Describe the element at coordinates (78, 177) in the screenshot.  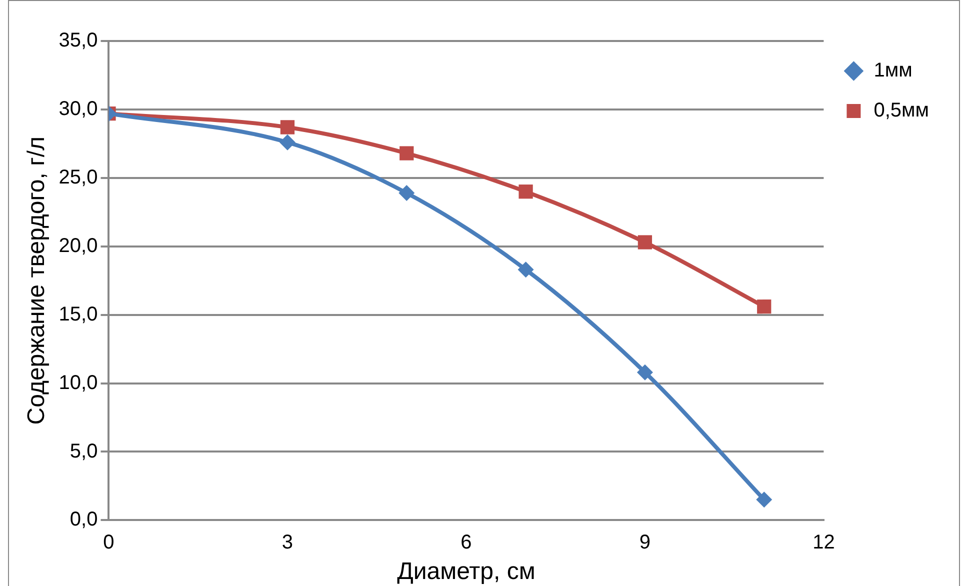
I see `y-tick-label: 25,0` at that location.